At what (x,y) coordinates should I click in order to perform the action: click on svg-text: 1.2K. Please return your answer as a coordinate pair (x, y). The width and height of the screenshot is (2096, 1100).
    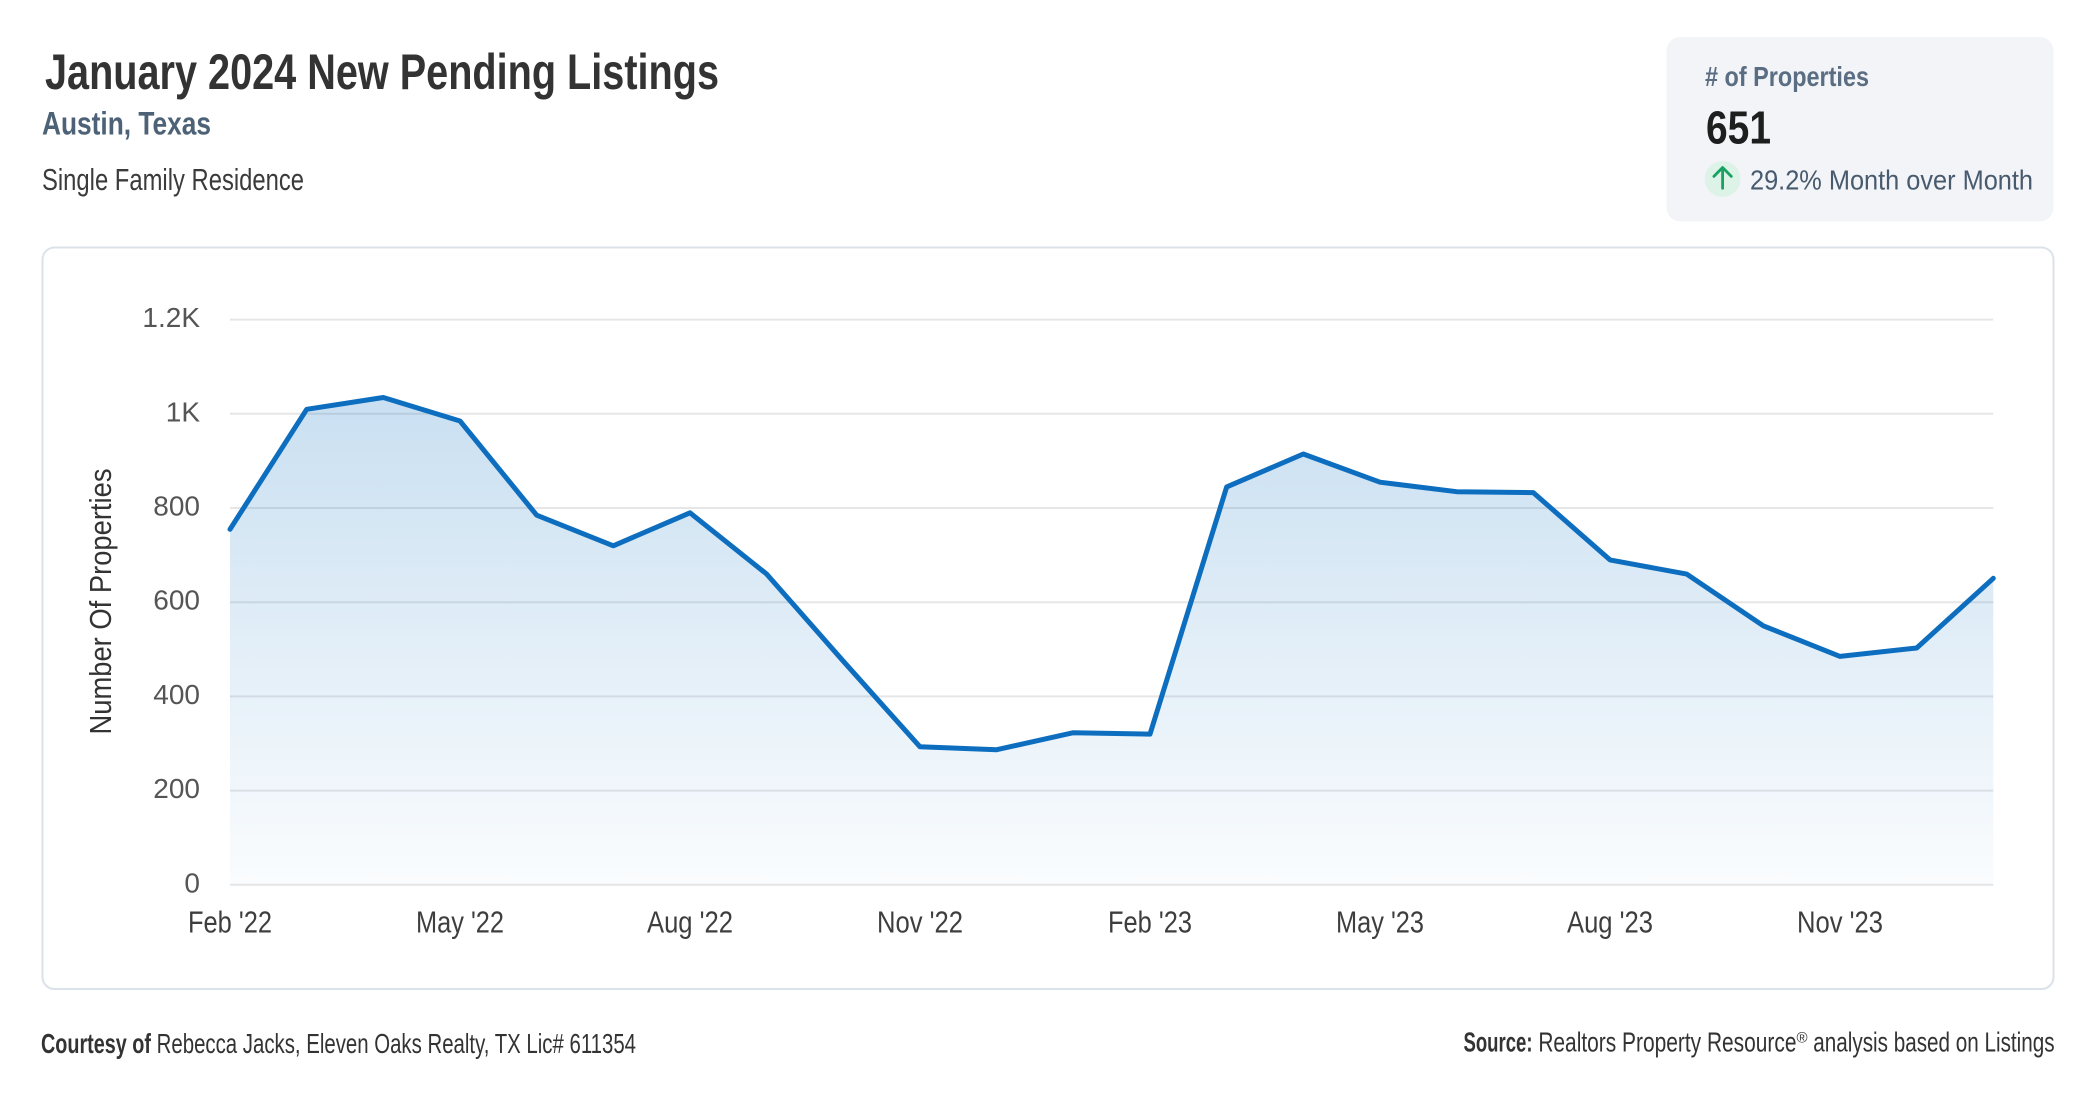
    Looking at the image, I should click on (171, 317).